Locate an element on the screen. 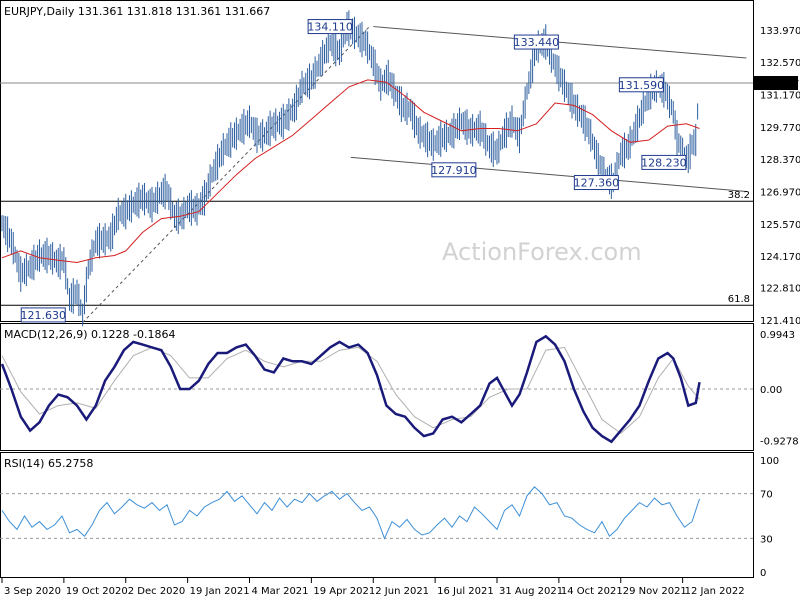 This screenshot has height=600, width=800. trendline-upper-channel is located at coordinates (560, 42).